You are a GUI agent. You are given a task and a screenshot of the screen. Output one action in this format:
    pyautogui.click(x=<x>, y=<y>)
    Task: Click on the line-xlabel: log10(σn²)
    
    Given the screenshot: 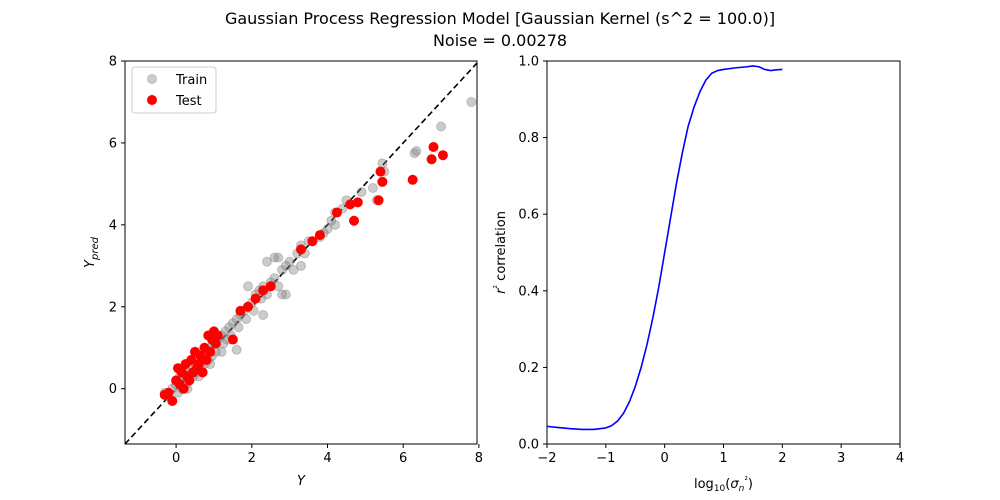 What is the action you would take?
    pyautogui.click(x=723, y=485)
    